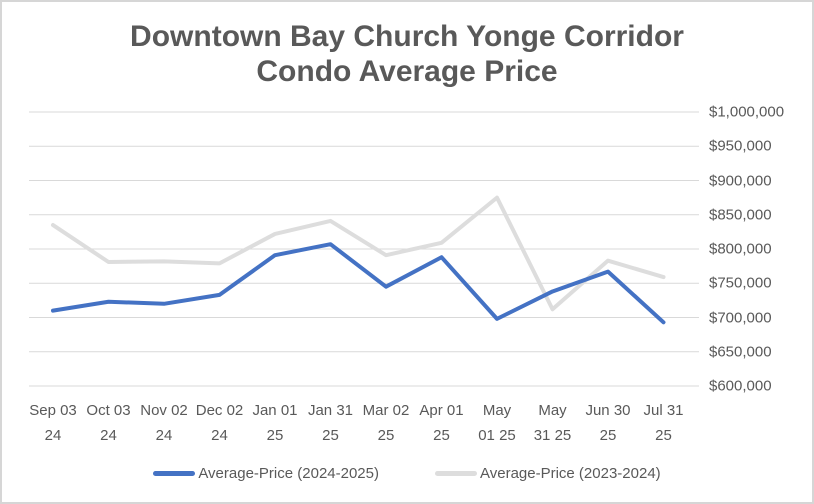 This screenshot has width=814, height=504. Describe the element at coordinates (740, 249) in the screenshot. I see `y-axis-label: $800,000` at that location.